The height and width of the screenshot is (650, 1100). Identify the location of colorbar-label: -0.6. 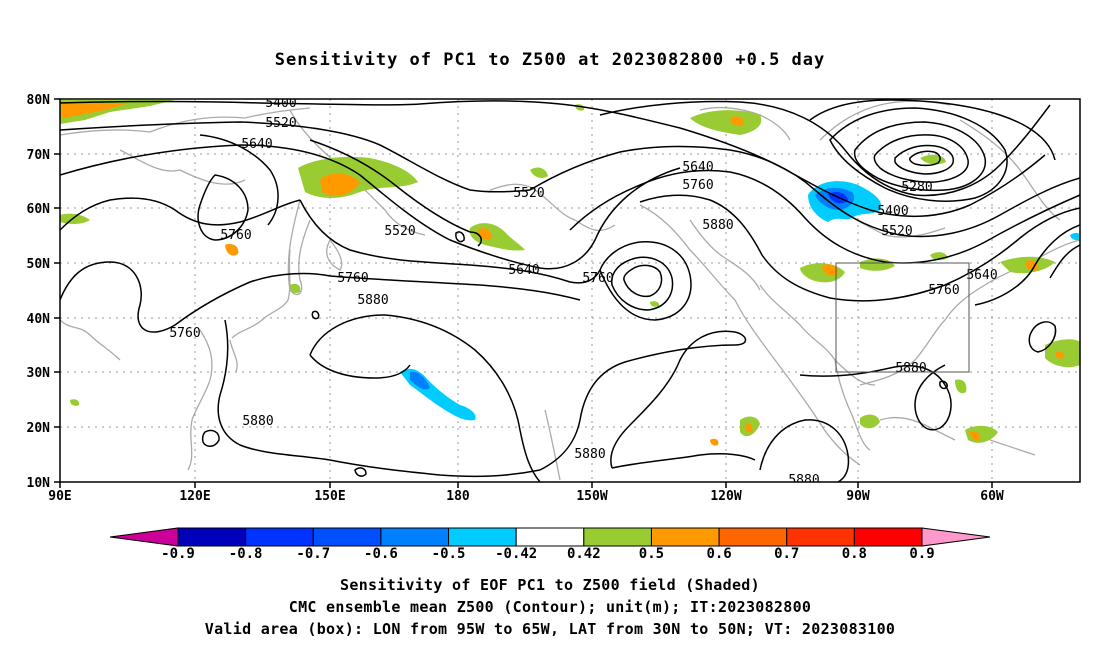
(381, 554).